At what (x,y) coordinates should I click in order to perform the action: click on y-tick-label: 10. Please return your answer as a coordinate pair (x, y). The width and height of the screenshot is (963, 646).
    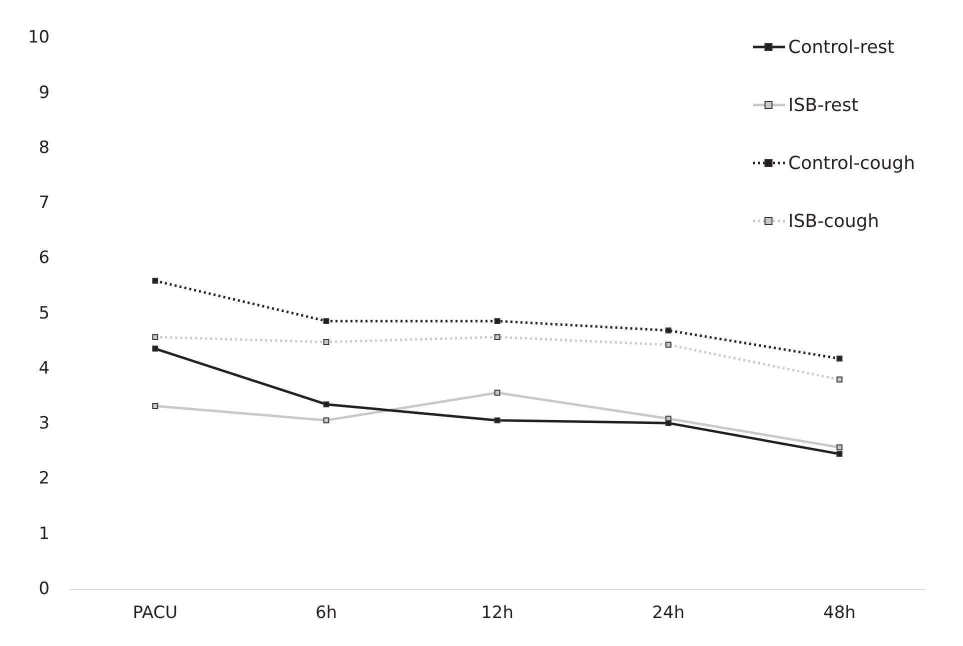
    Looking at the image, I should click on (39, 38).